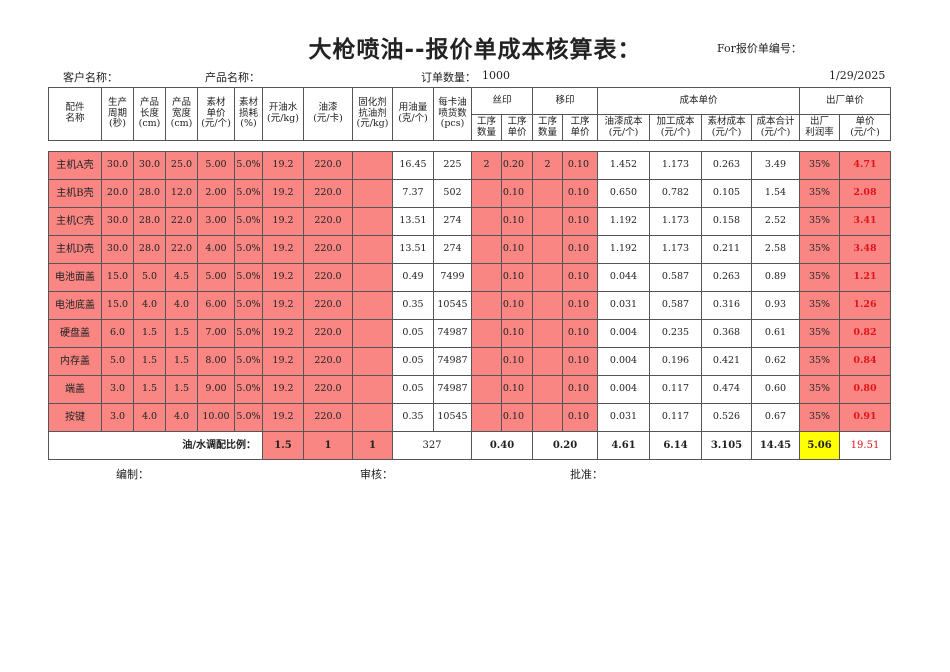 This screenshot has width=950, height=672. What do you see at coordinates (75, 221) in the screenshot?
I see `part-name: 主机C壳` at bounding box center [75, 221].